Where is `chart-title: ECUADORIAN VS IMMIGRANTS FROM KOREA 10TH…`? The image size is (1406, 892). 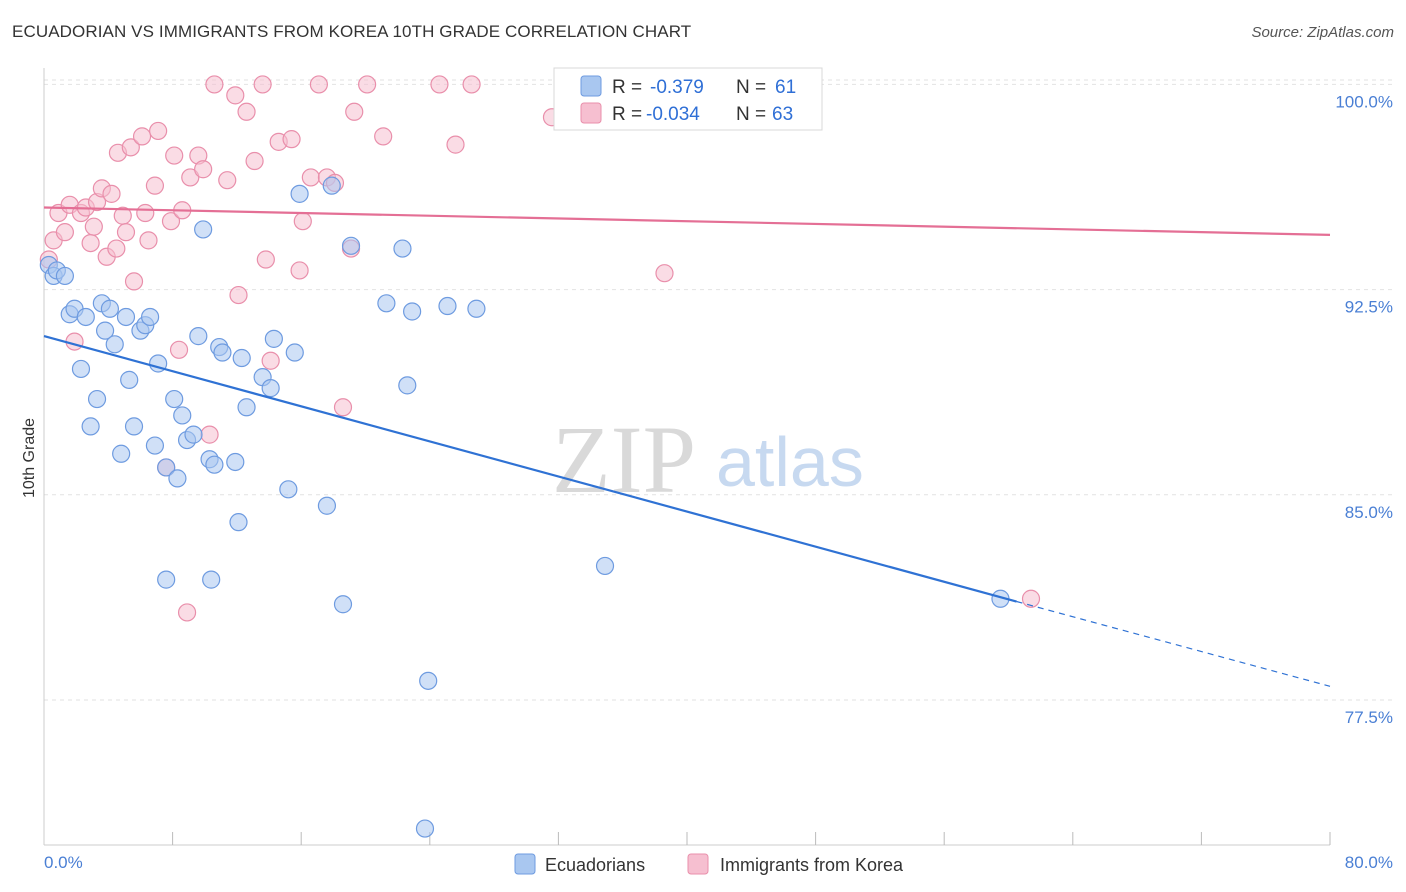 chart-title: ECUADORIAN VS IMMIGRANTS FROM KOREA 10TH… is located at coordinates (352, 31).